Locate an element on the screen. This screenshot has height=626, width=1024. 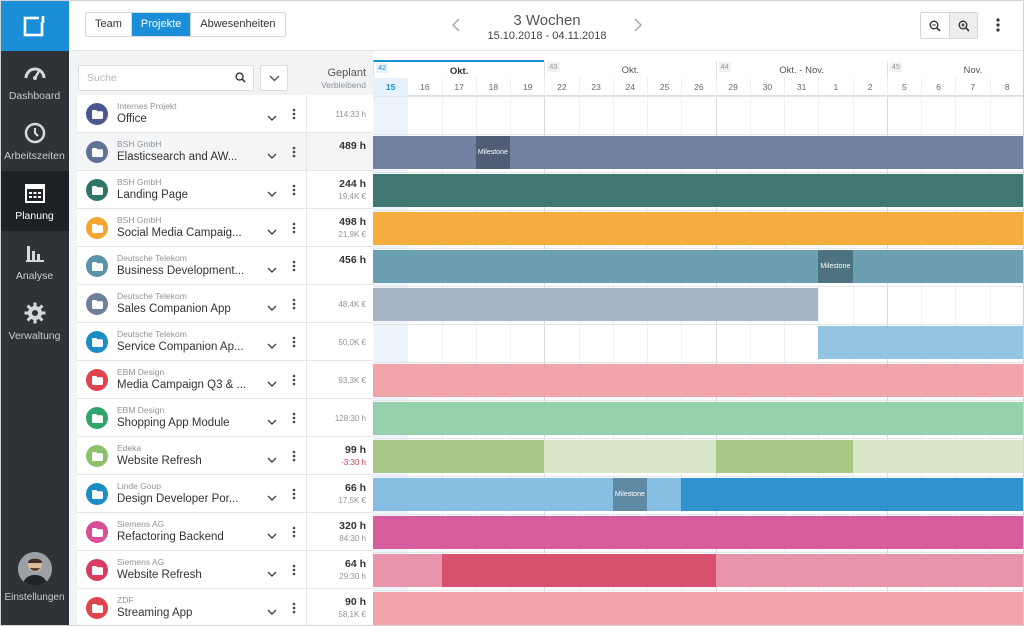
project-row: Edeka Website Refresh 99 h -3:30 h is located at coordinates (225, 456).